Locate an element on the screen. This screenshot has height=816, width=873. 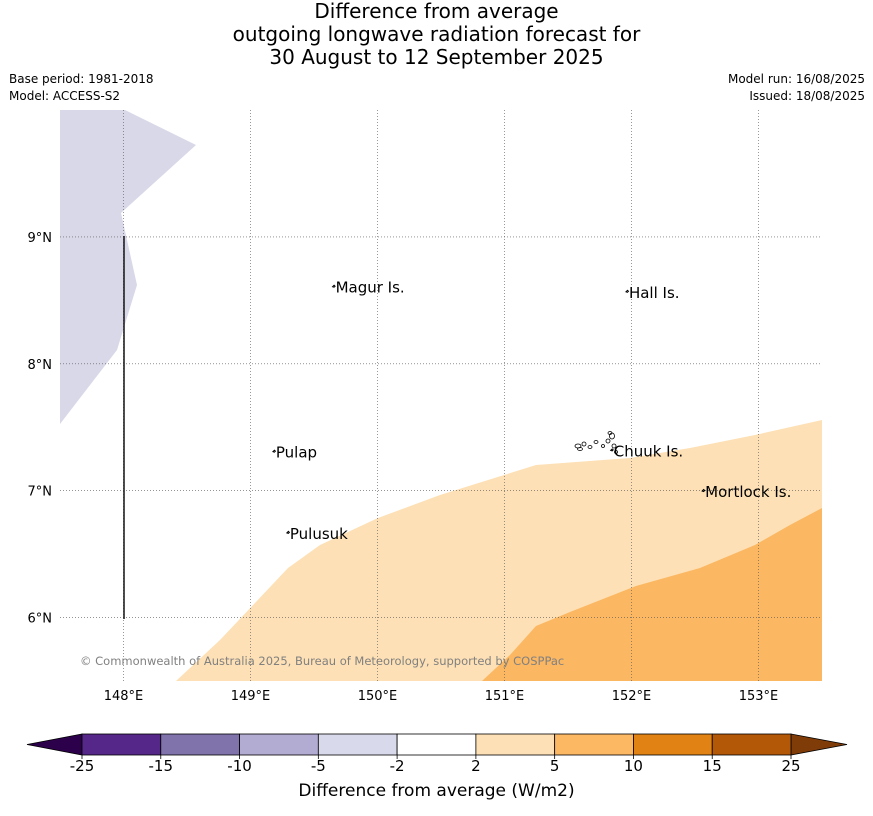
colorbar-tick-label: 25 is located at coordinates (790, 766).